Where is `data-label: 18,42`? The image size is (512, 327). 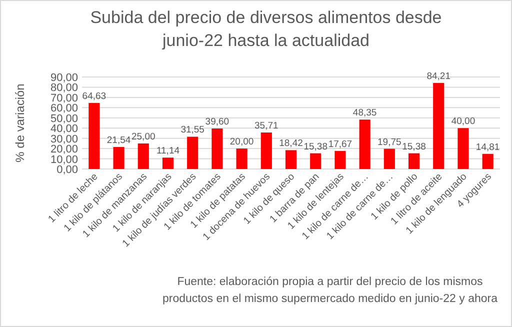
data-label: 18,42 is located at coordinates (291, 144).